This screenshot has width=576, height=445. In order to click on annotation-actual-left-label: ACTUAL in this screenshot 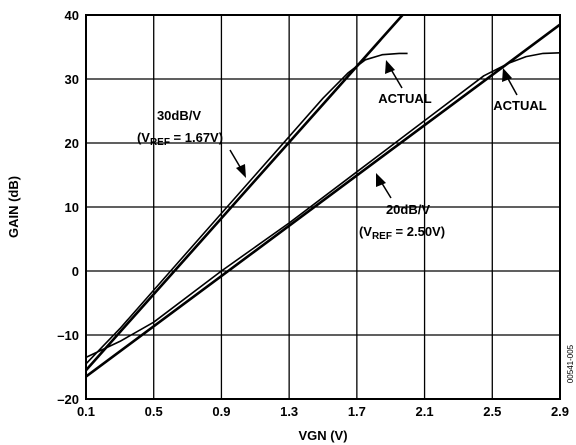, I will do `click(404, 98)`.